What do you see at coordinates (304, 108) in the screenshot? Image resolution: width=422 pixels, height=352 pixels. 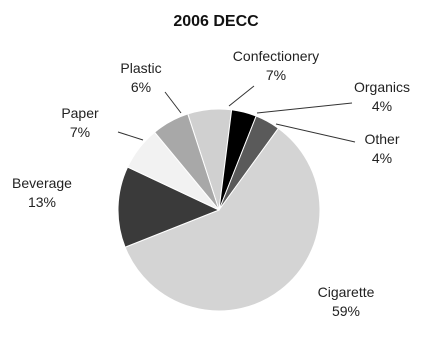 I see `leader-line-organics` at bounding box center [304, 108].